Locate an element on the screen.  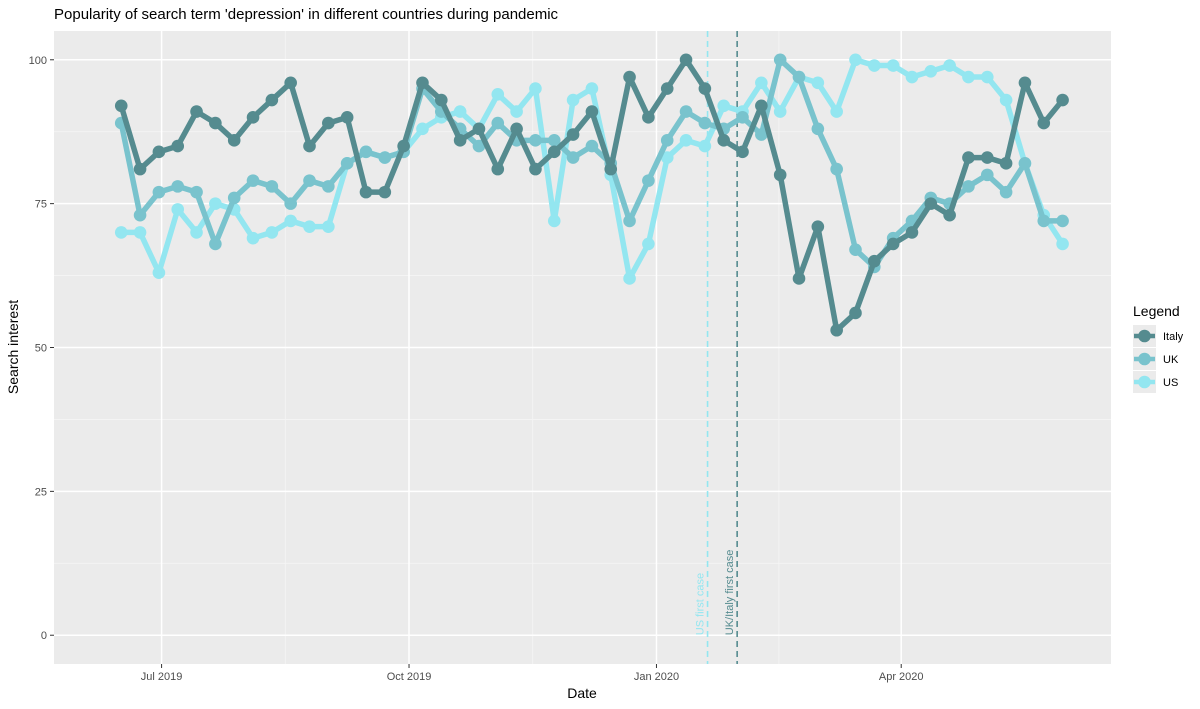
legend-label-us: US is located at coordinates (1170, 383).